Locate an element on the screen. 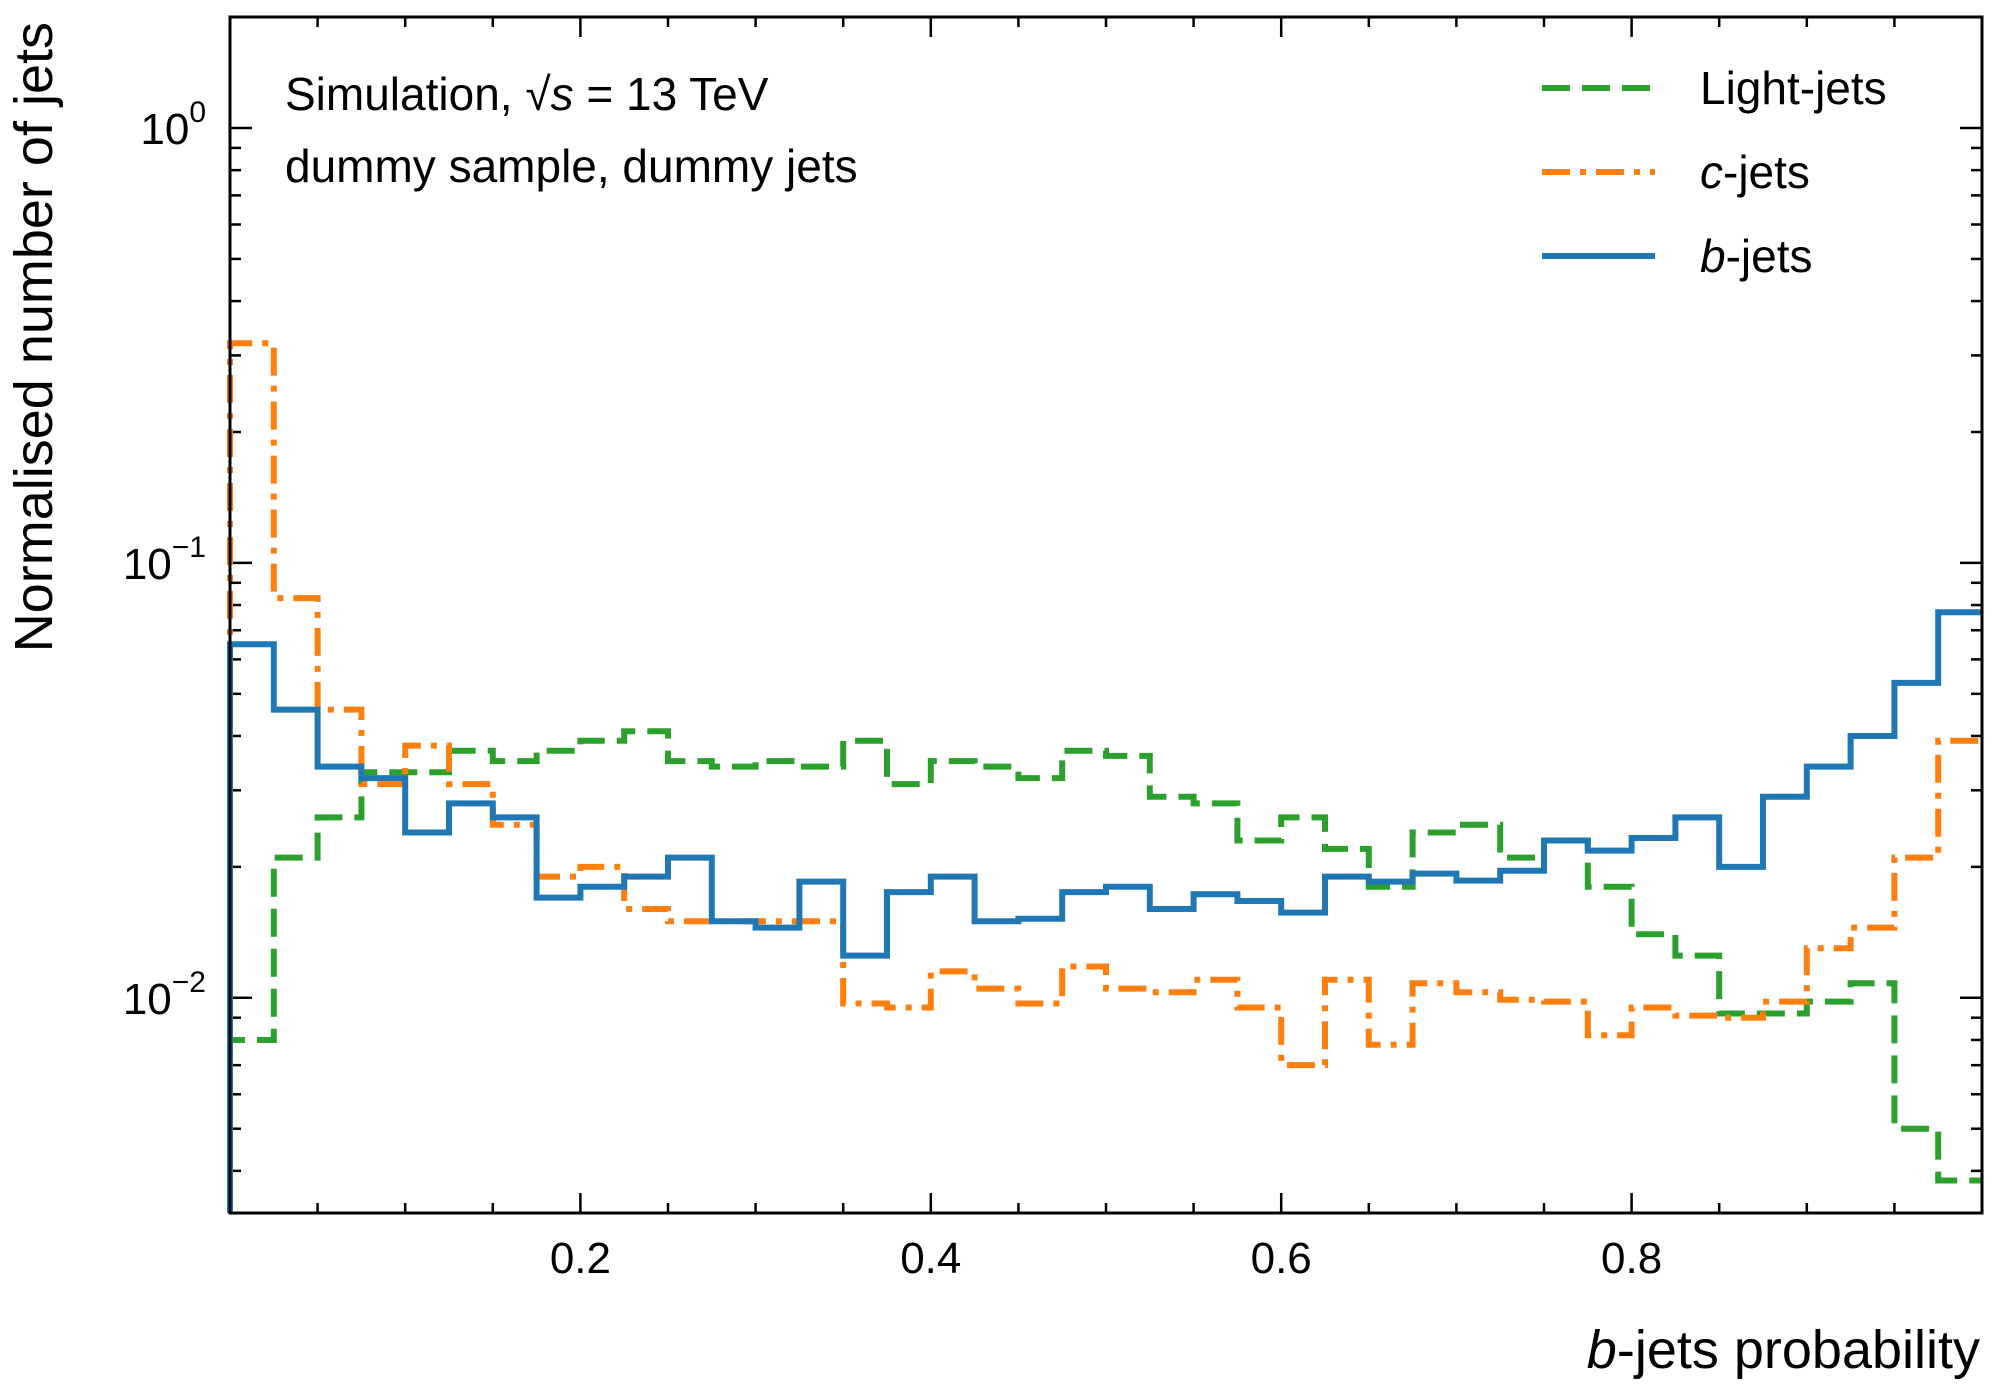 The image size is (2000, 1400). y-tick-exponent: 0 is located at coordinates (197, 112).